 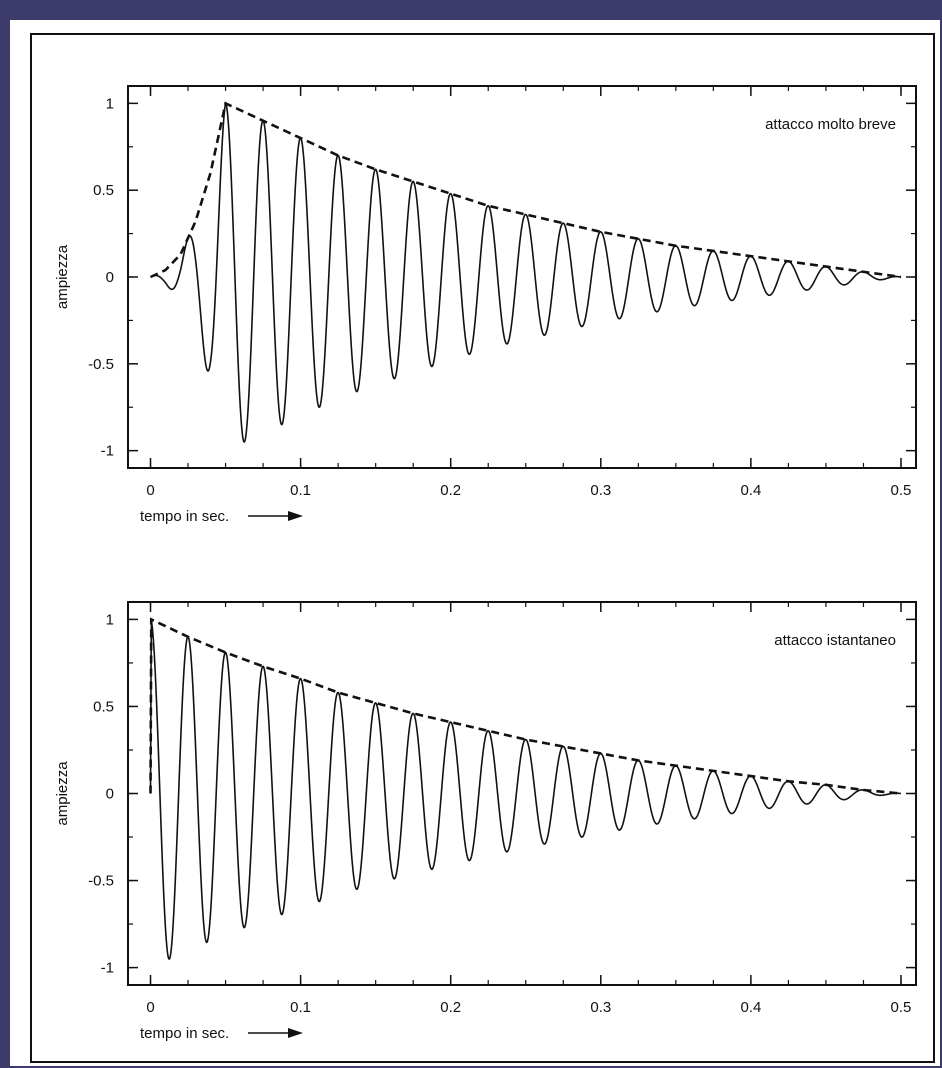 I want to click on chart-annotation: attacco istantaneo, so click(x=835, y=640).